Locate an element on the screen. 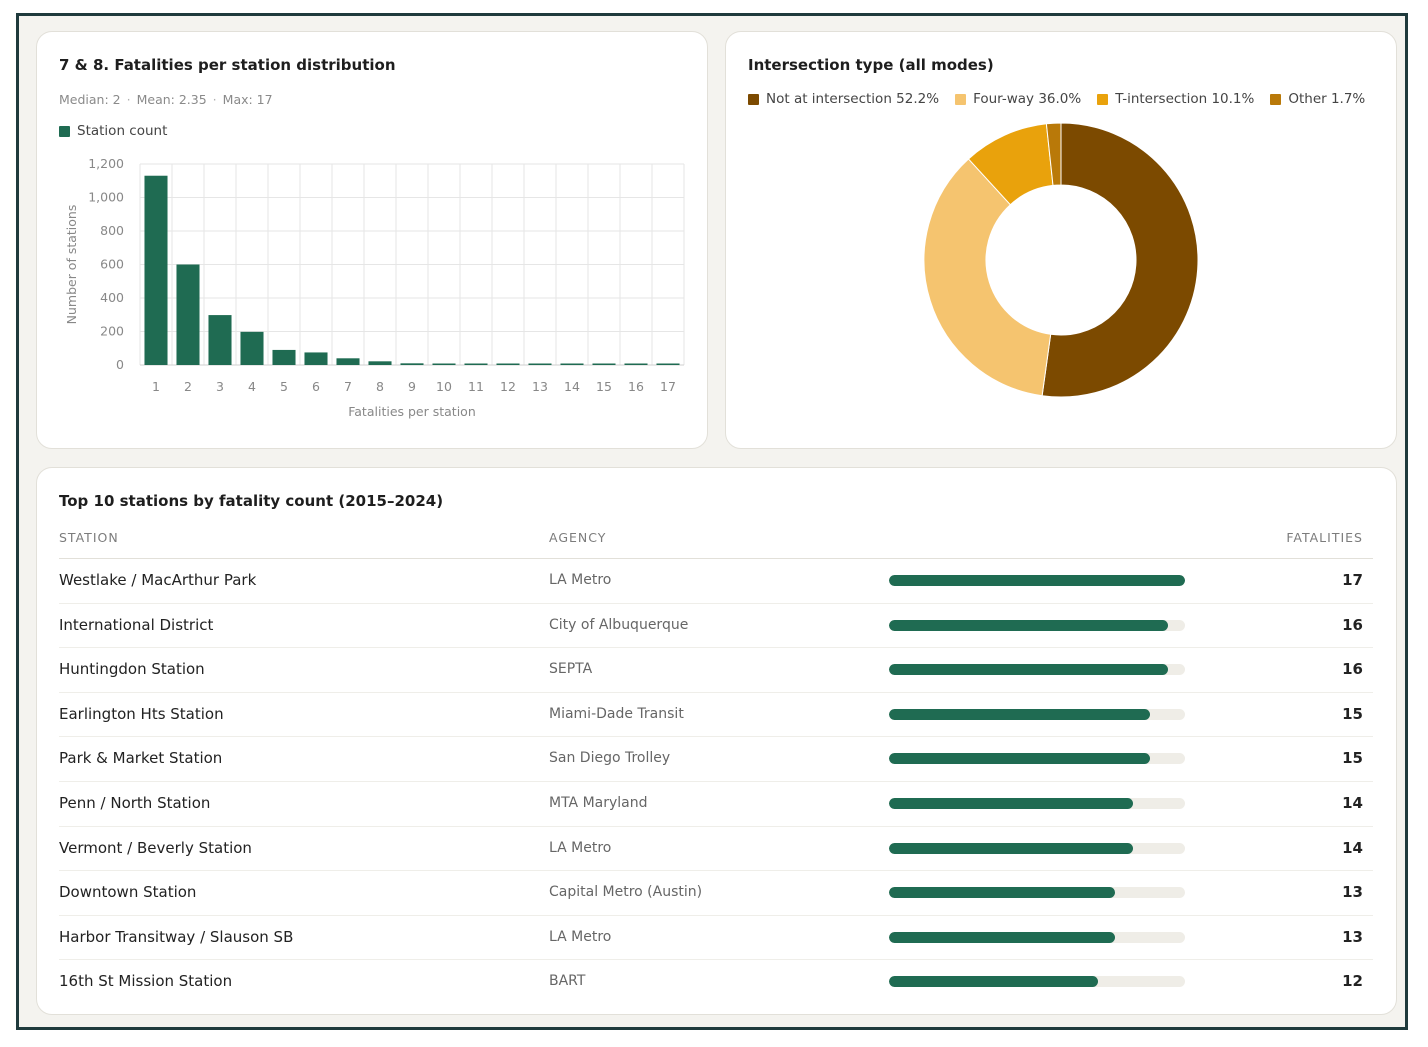  x-tick-label: 14 is located at coordinates (572, 386).